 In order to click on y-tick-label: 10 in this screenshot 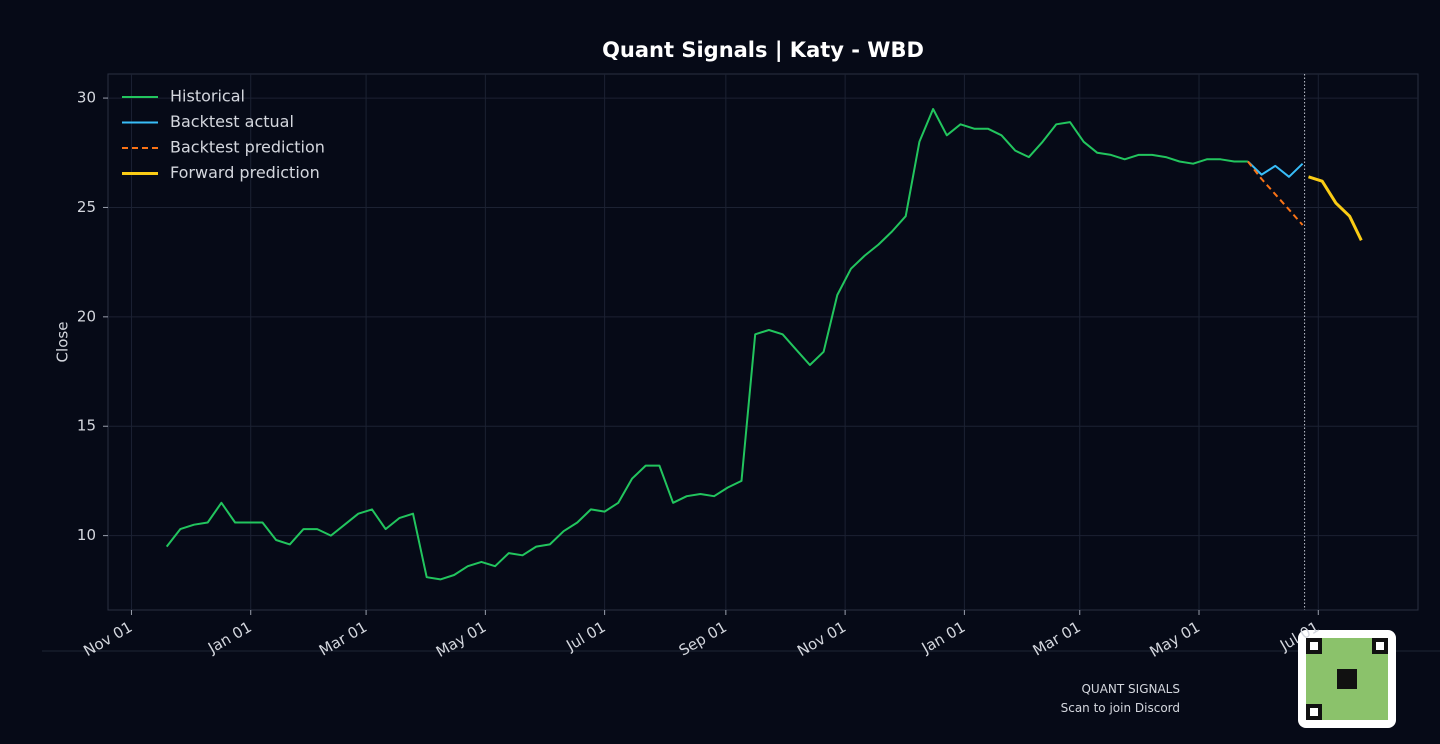, I will do `click(86, 535)`.